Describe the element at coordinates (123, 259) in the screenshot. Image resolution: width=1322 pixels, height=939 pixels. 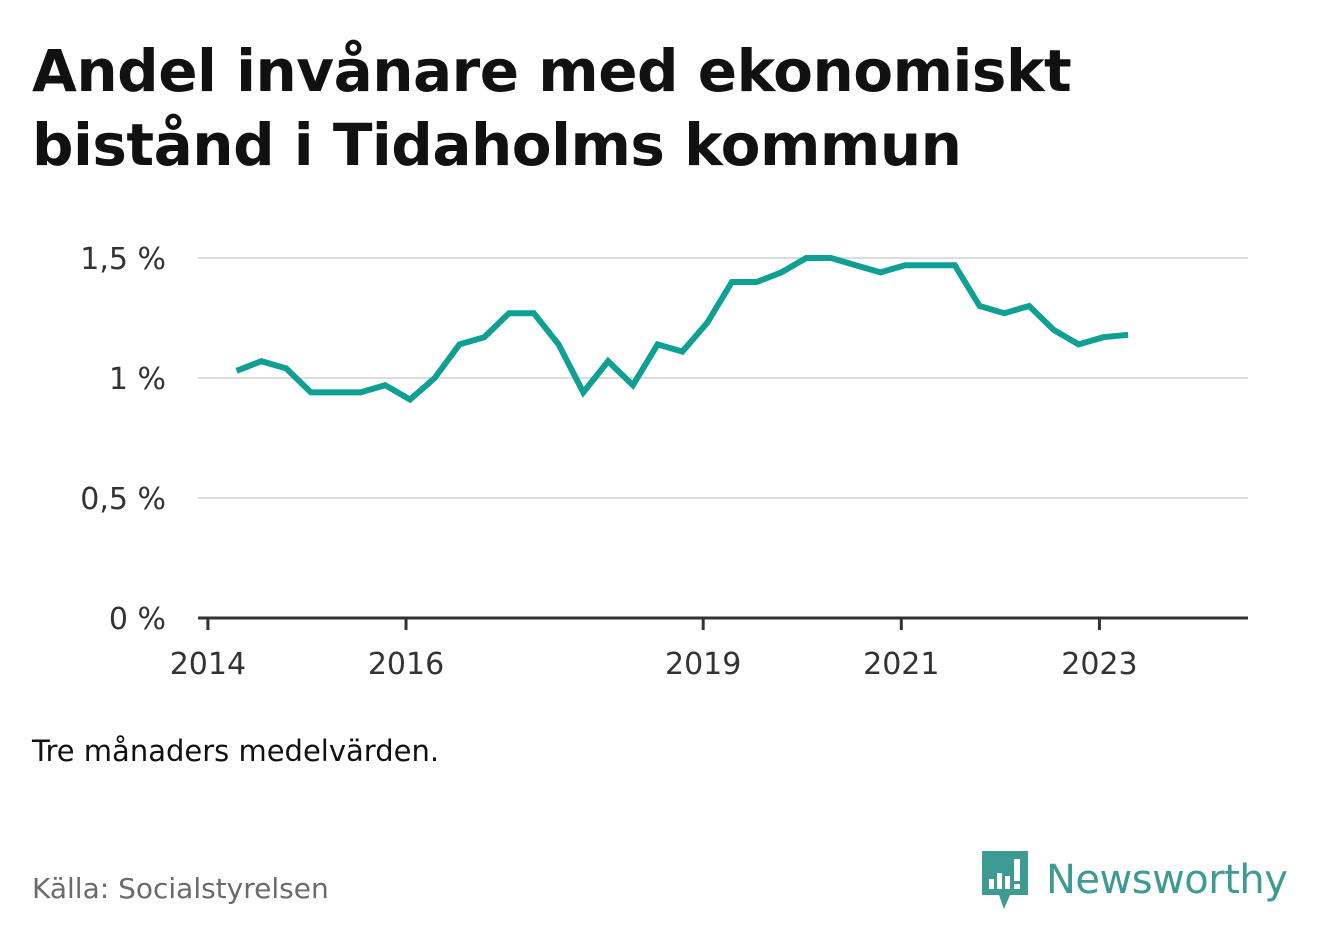
I see `y-tick-label: 1,5 %` at that location.